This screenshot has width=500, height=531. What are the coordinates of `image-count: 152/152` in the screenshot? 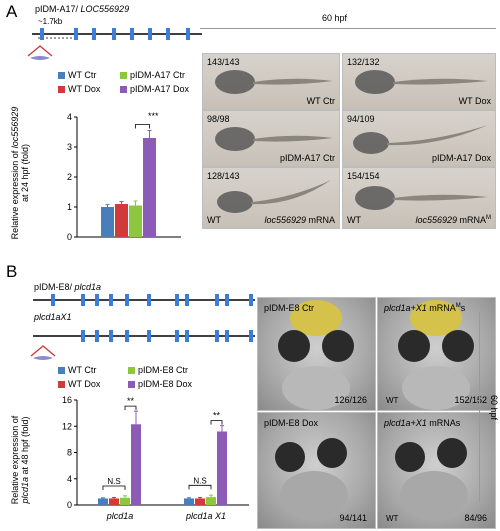 It's located at (470, 400).